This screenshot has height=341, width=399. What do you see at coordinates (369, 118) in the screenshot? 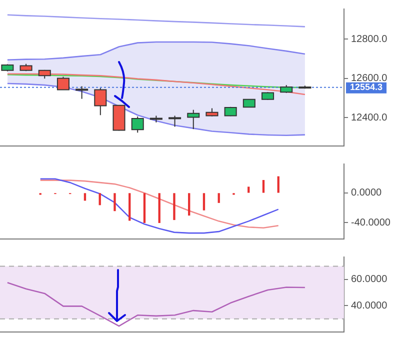
I see `y-tick-label: 12400.0` at bounding box center [369, 118].